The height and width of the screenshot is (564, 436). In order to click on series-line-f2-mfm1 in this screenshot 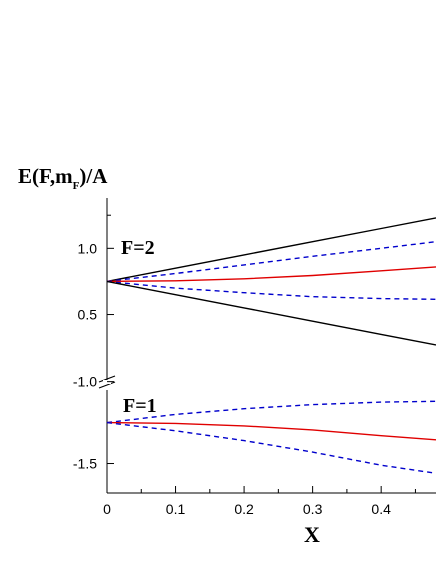, I will do `click(271, 290)`.